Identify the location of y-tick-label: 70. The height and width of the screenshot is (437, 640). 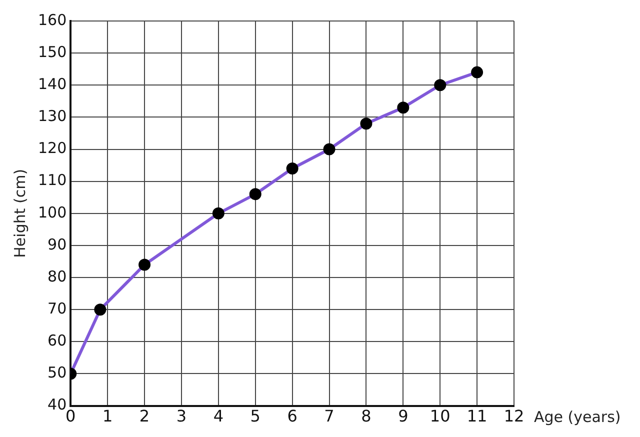
(57, 308).